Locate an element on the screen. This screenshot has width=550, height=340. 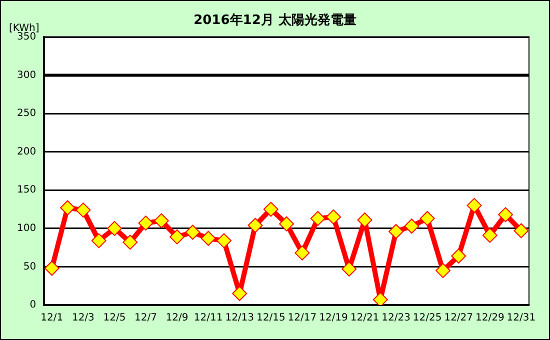
x-tick-label: 12/3 is located at coordinates (83, 318).